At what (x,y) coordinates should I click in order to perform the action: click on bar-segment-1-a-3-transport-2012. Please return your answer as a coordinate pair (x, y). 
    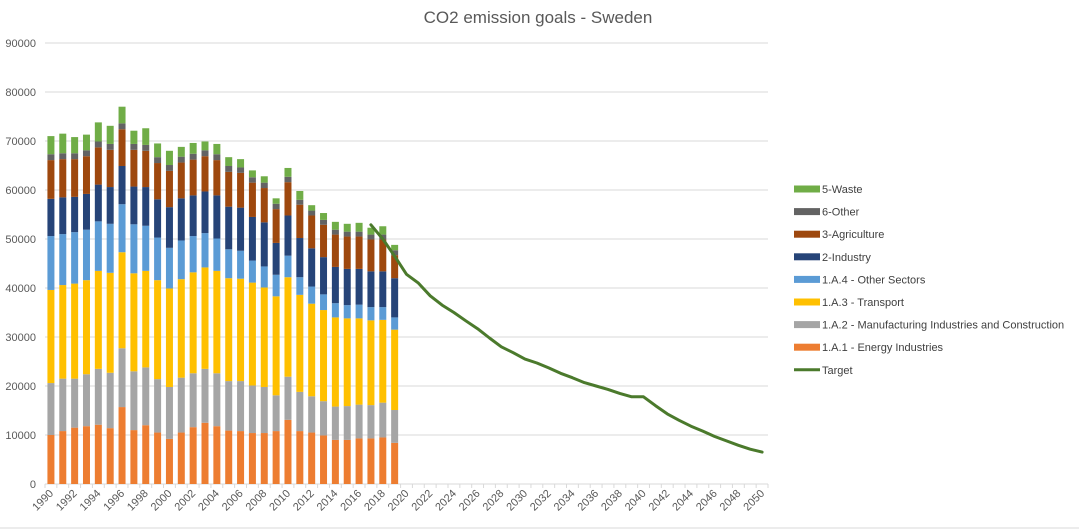
    Looking at the image, I should click on (312, 350).